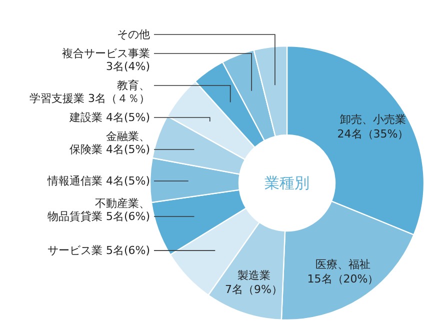  What do you see at coordinates (98, 210) in the screenshot?
I see `slice-label: 不動産業、物品賃貸業 5名(6%)` at bounding box center [98, 210].